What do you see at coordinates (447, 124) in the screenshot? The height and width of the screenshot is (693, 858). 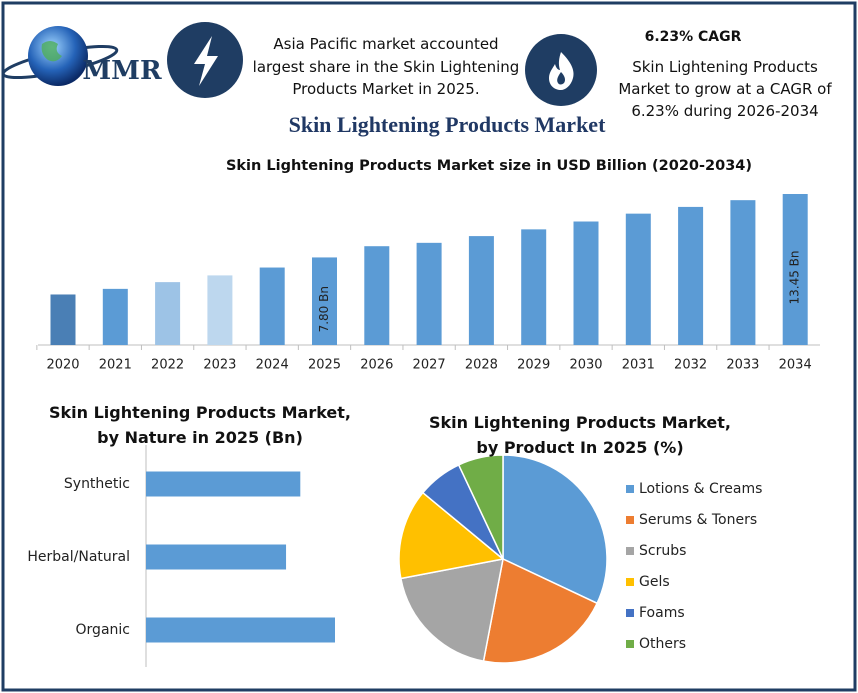 I see `main-title: Skin Lightening Products Market` at bounding box center [447, 124].